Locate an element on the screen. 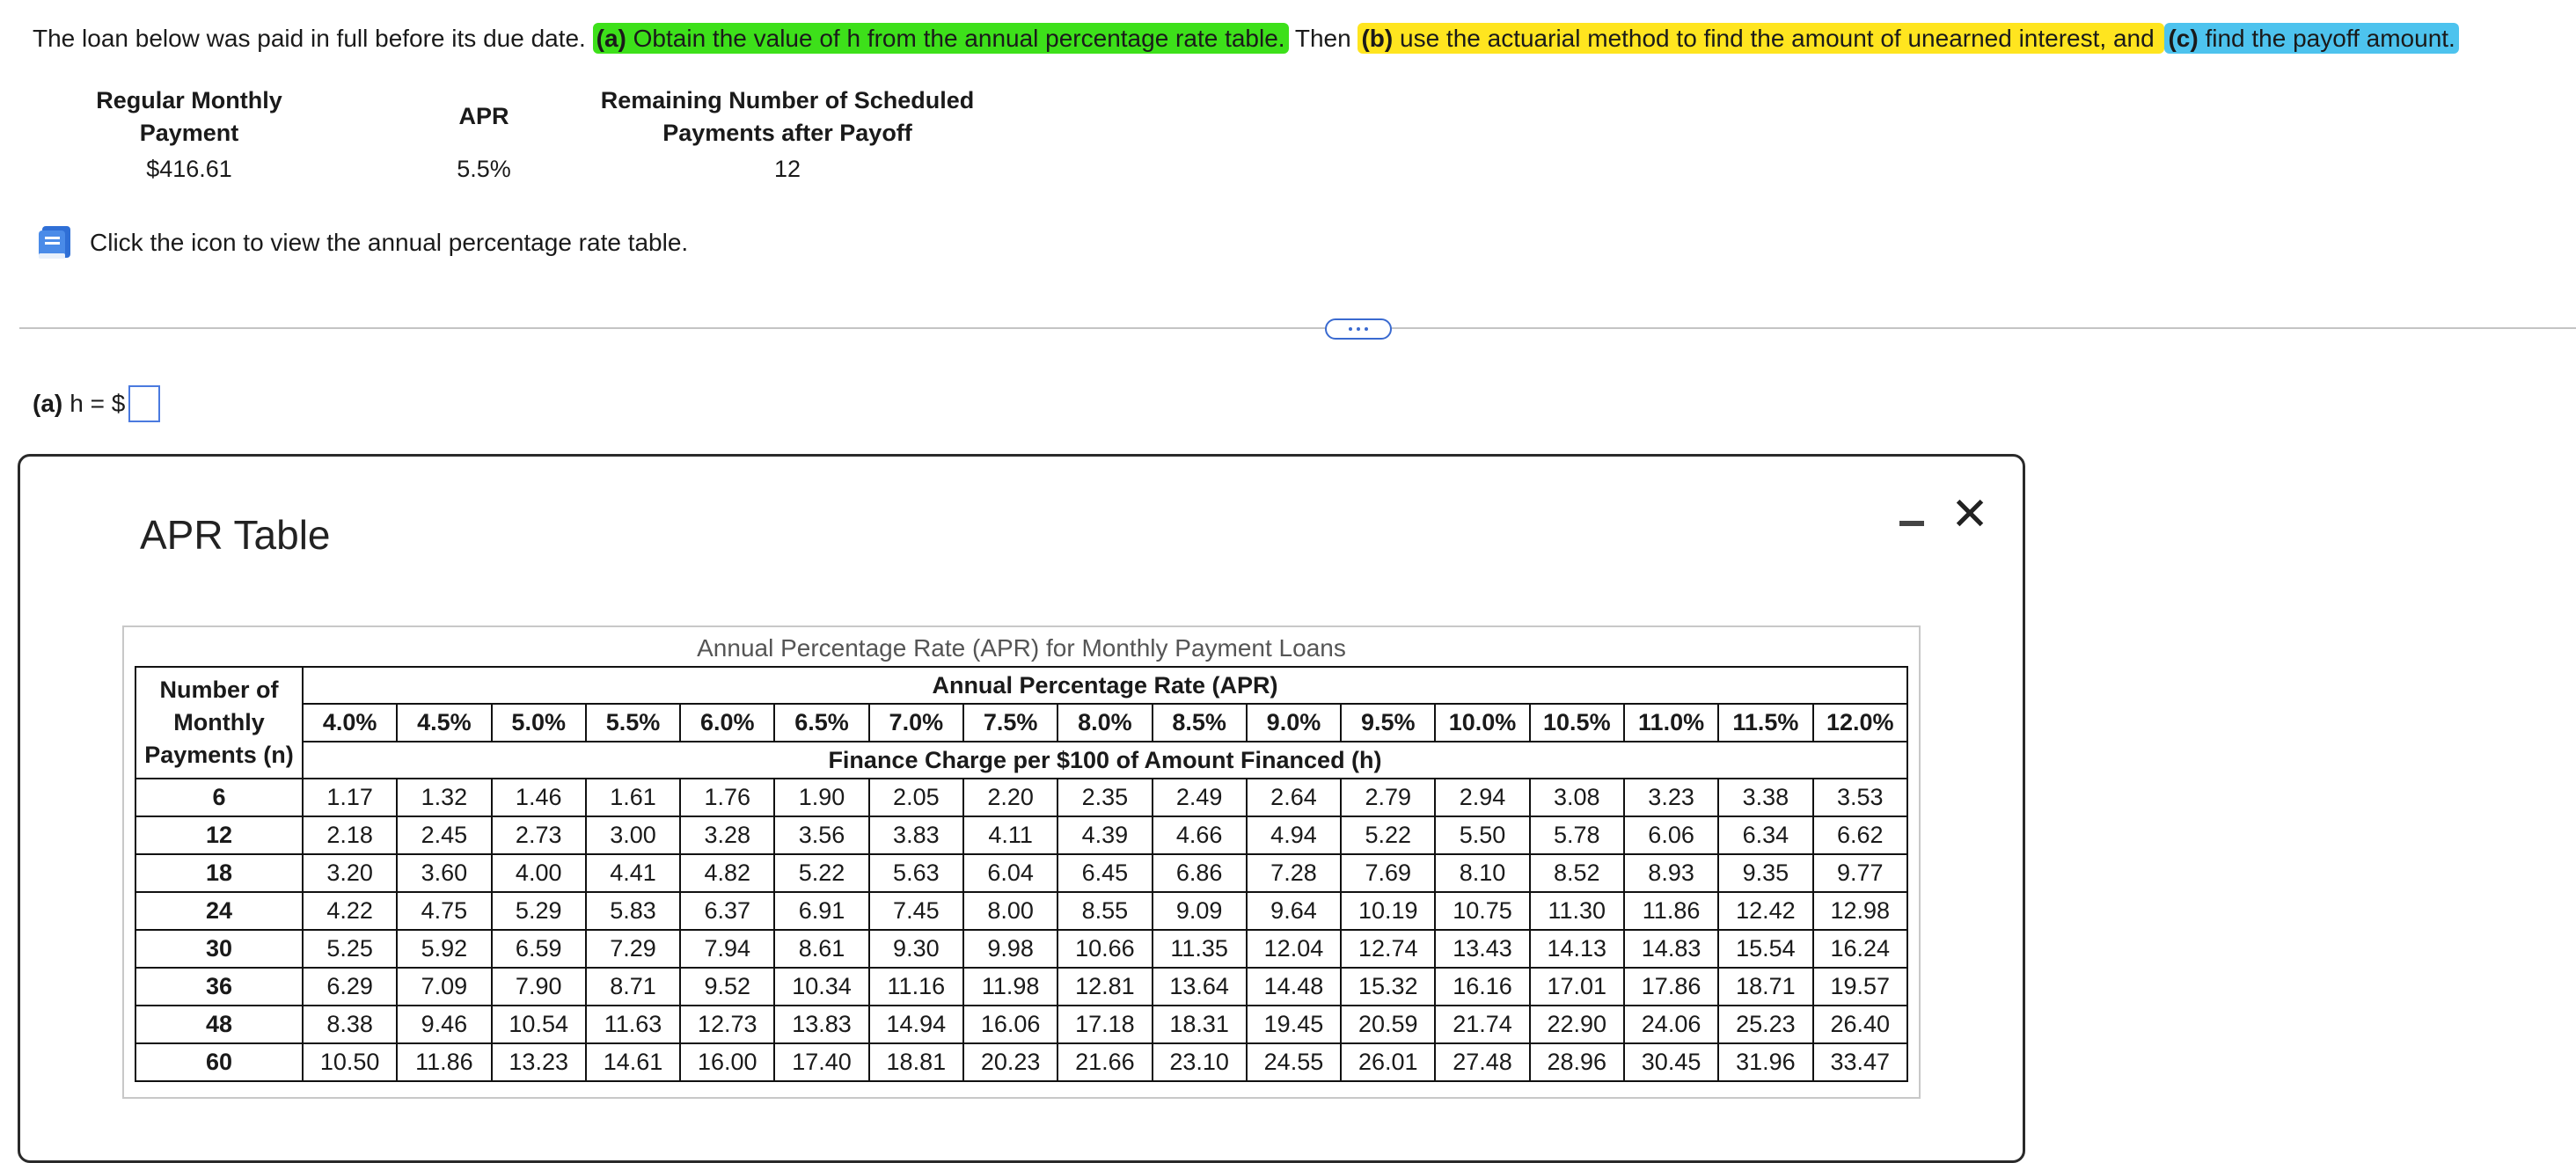 The width and height of the screenshot is (2576, 1163). answer-part-label: (a) is located at coordinates (48, 403).